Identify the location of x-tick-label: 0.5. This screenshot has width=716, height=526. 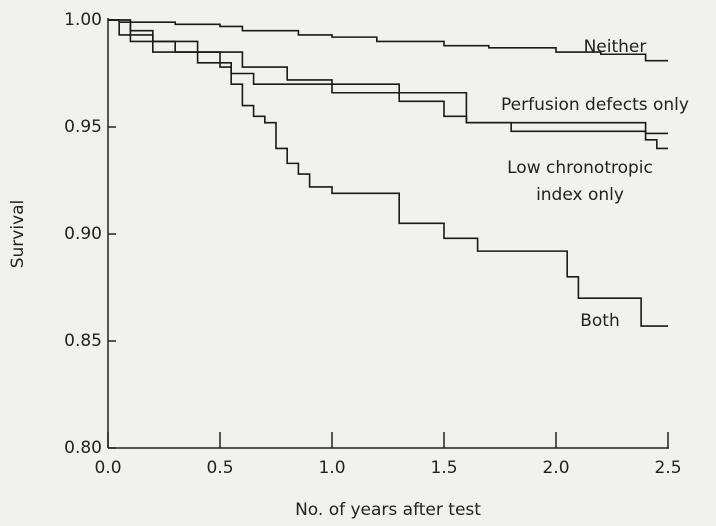
(219, 468).